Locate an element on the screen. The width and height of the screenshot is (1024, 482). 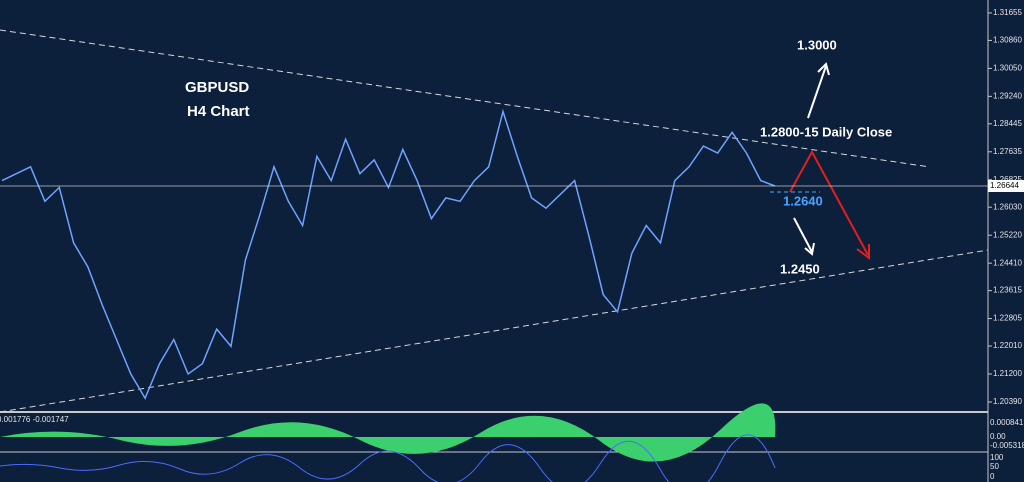
y-tick-label: 1.22805 is located at coordinates (1007, 318).